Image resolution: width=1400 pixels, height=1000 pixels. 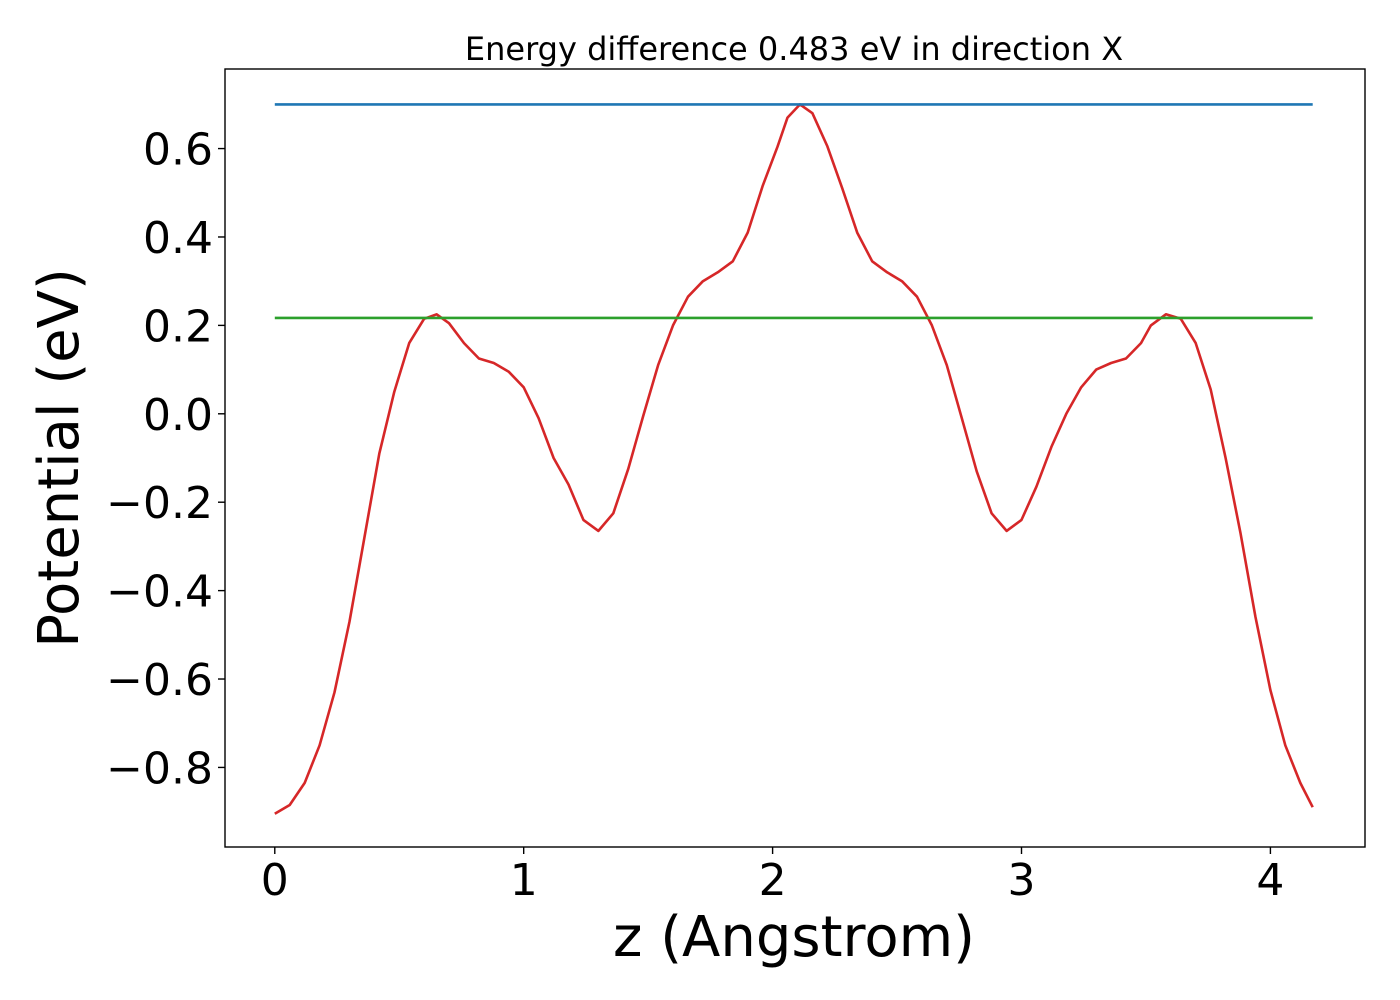 I want to click on y-tick-label: −0.8, so click(x=159, y=768).